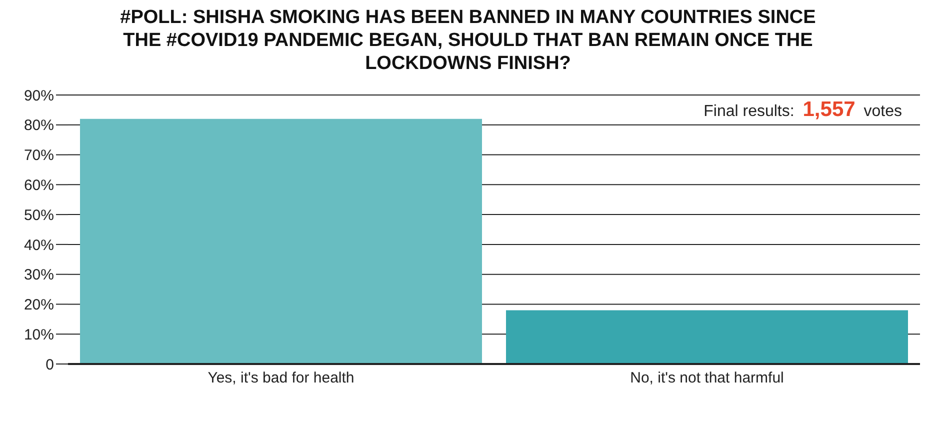 The image size is (936, 438). What do you see at coordinates (468, 40) in the screenshot?
I see `chart-title: #POLL: SHISHA SMOKING HAS BEEN BANNED IN MANY COUNTRIES SINCE THE #COVID19 PANDEMIC BEGAN, SHOULD THAT BAN REMAIN ONCE THE LOCKDOWNS FINISH?` at bounding box center [468, 40].